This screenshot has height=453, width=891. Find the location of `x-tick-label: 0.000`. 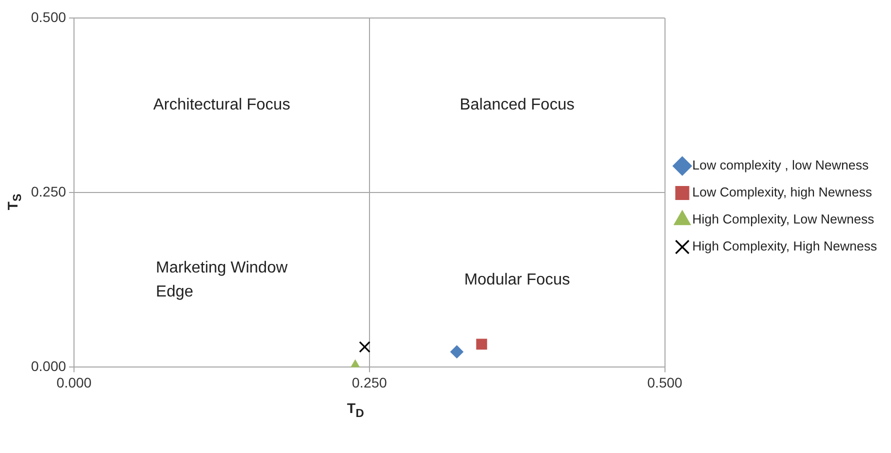

x-tick-label: 0.000 is located at coordinates (74, 382).